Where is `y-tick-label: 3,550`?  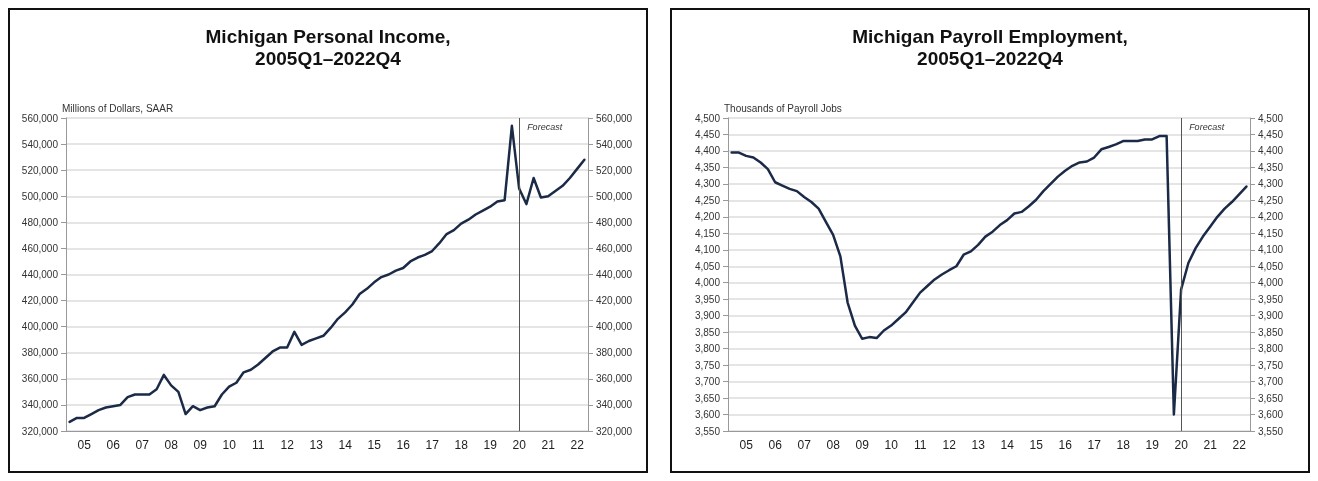
y-tick-label: 3,550 is located at coordinates (707, 431).